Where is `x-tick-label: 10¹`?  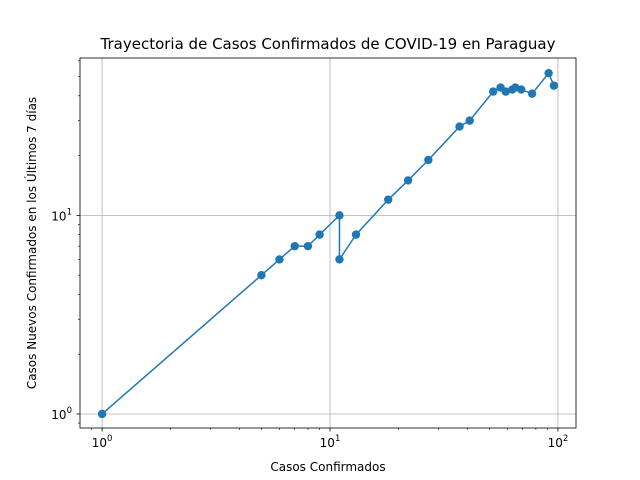 x-tick-label: 10¹ is located at coordinates (330, 442).